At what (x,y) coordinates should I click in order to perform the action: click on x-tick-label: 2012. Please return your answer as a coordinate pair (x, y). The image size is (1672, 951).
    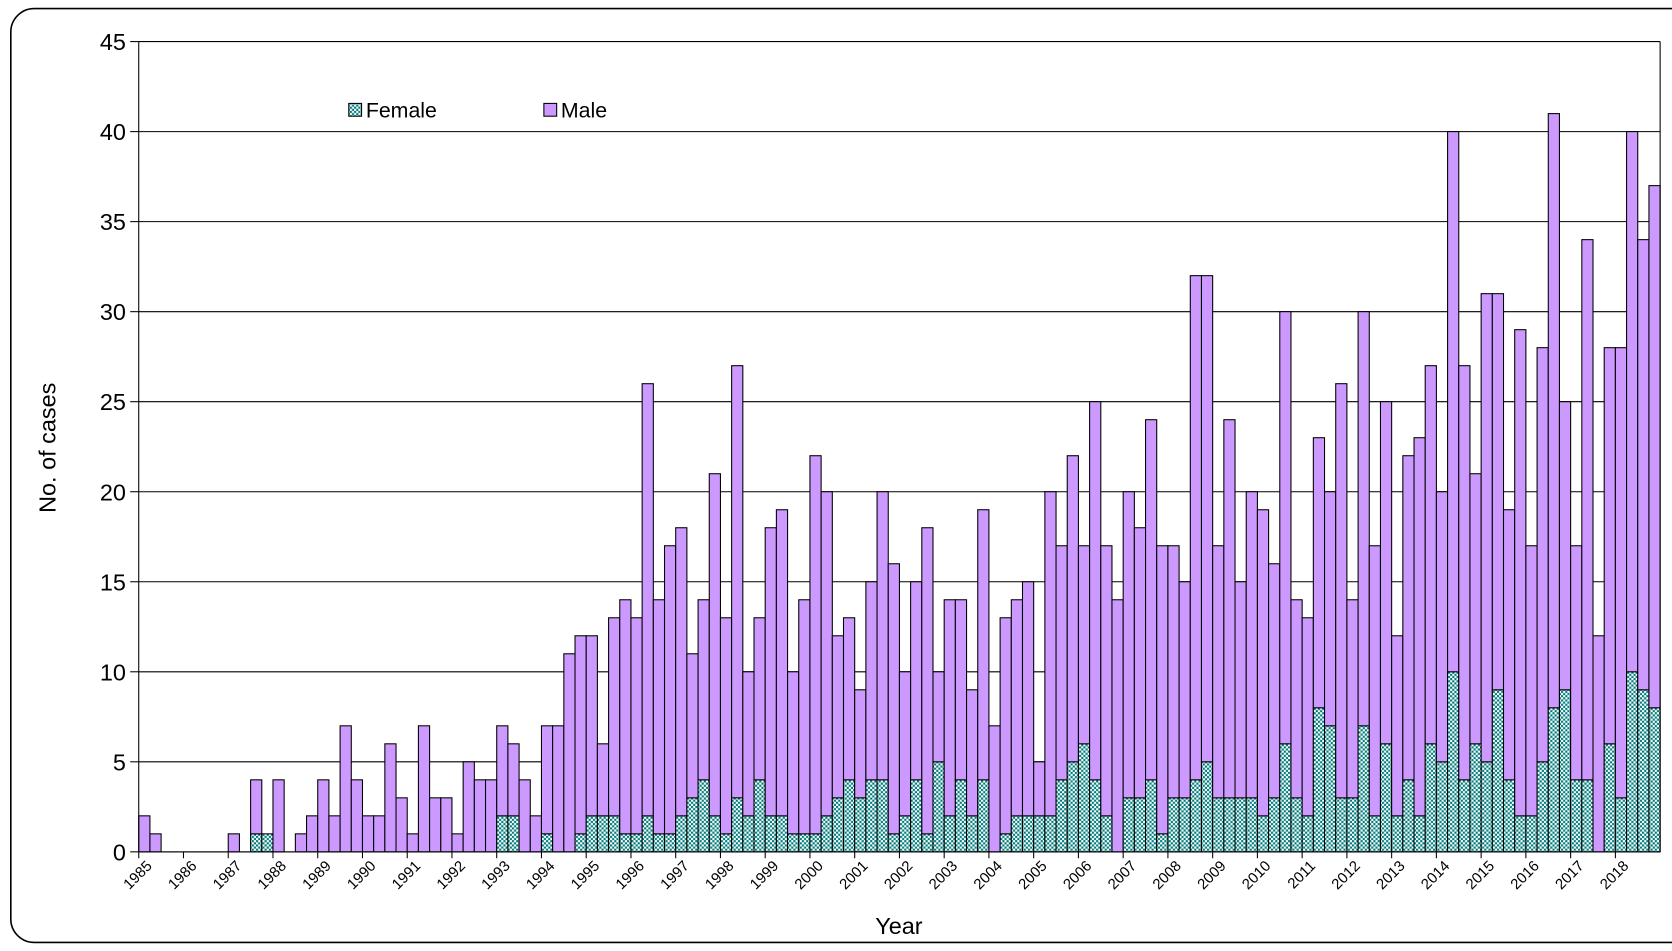
    Looking at the image, I should click on (1345, 875).